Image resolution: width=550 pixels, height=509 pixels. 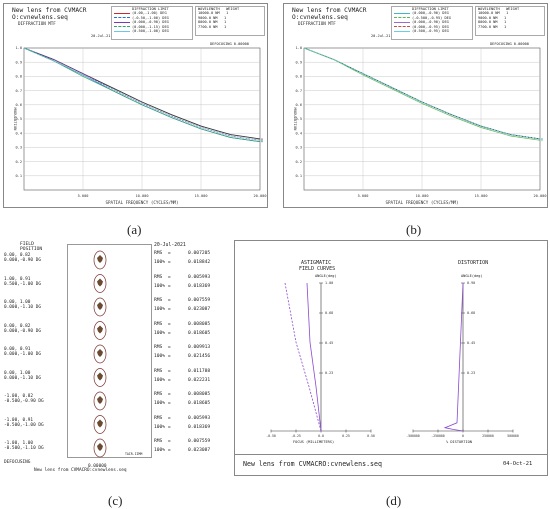 I want to click on caption-a: (a), so click(x=134, y=229).